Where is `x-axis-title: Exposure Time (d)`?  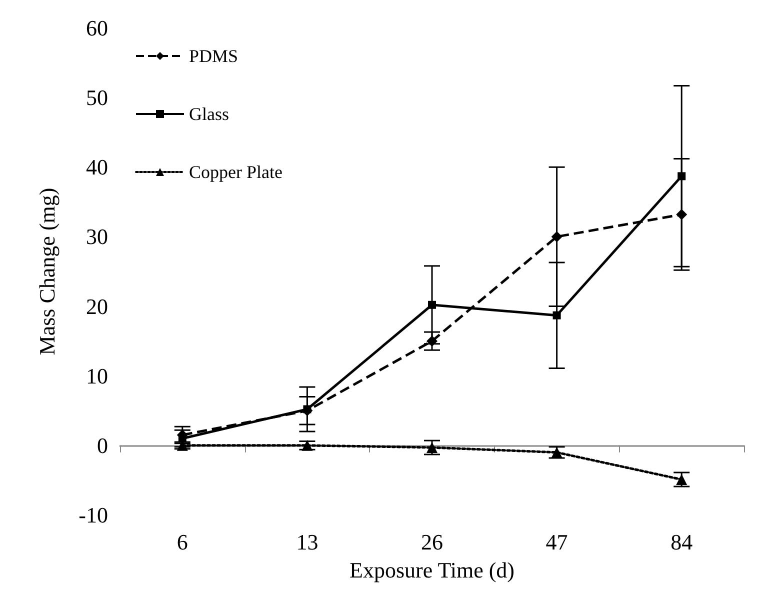
x-axis-title: Exposure Time (d) is located at coordinates (432, 570).